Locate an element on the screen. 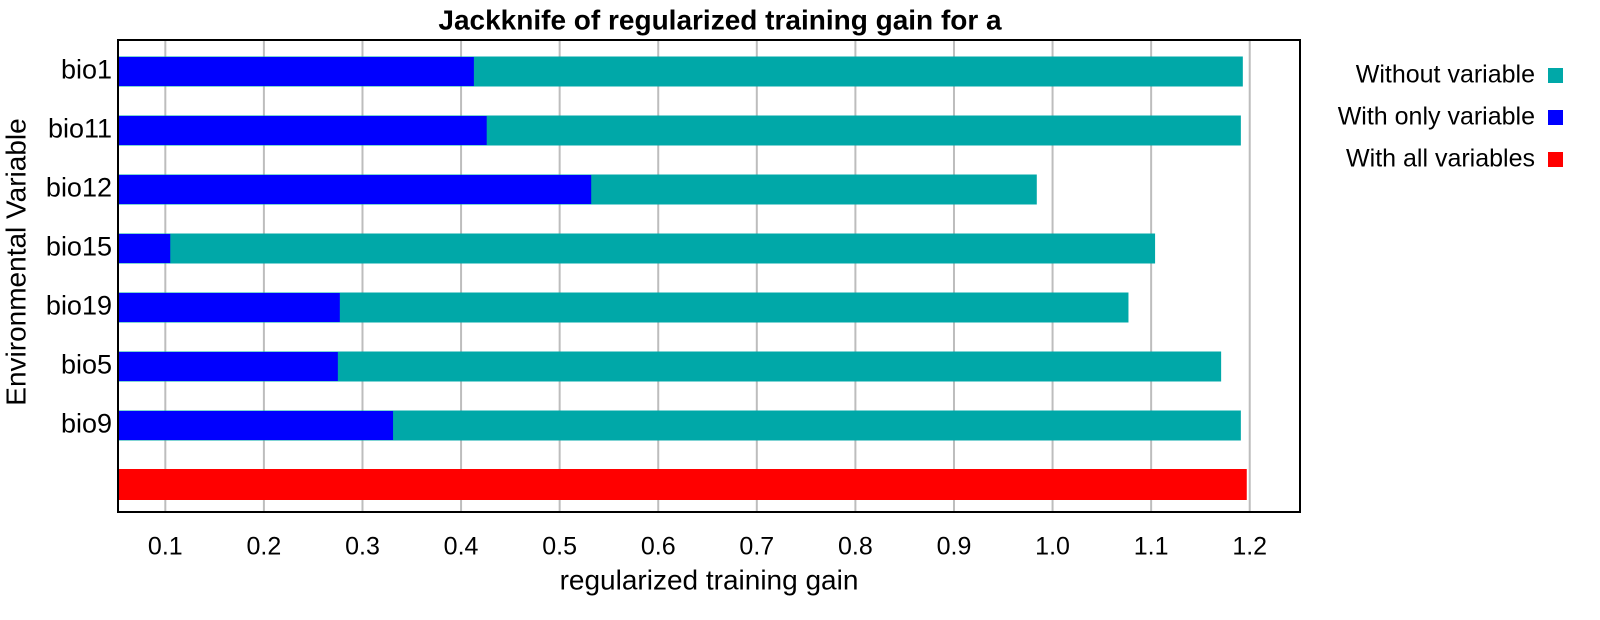  y-tick-label: bio5 is located at coordinates (86, 365).